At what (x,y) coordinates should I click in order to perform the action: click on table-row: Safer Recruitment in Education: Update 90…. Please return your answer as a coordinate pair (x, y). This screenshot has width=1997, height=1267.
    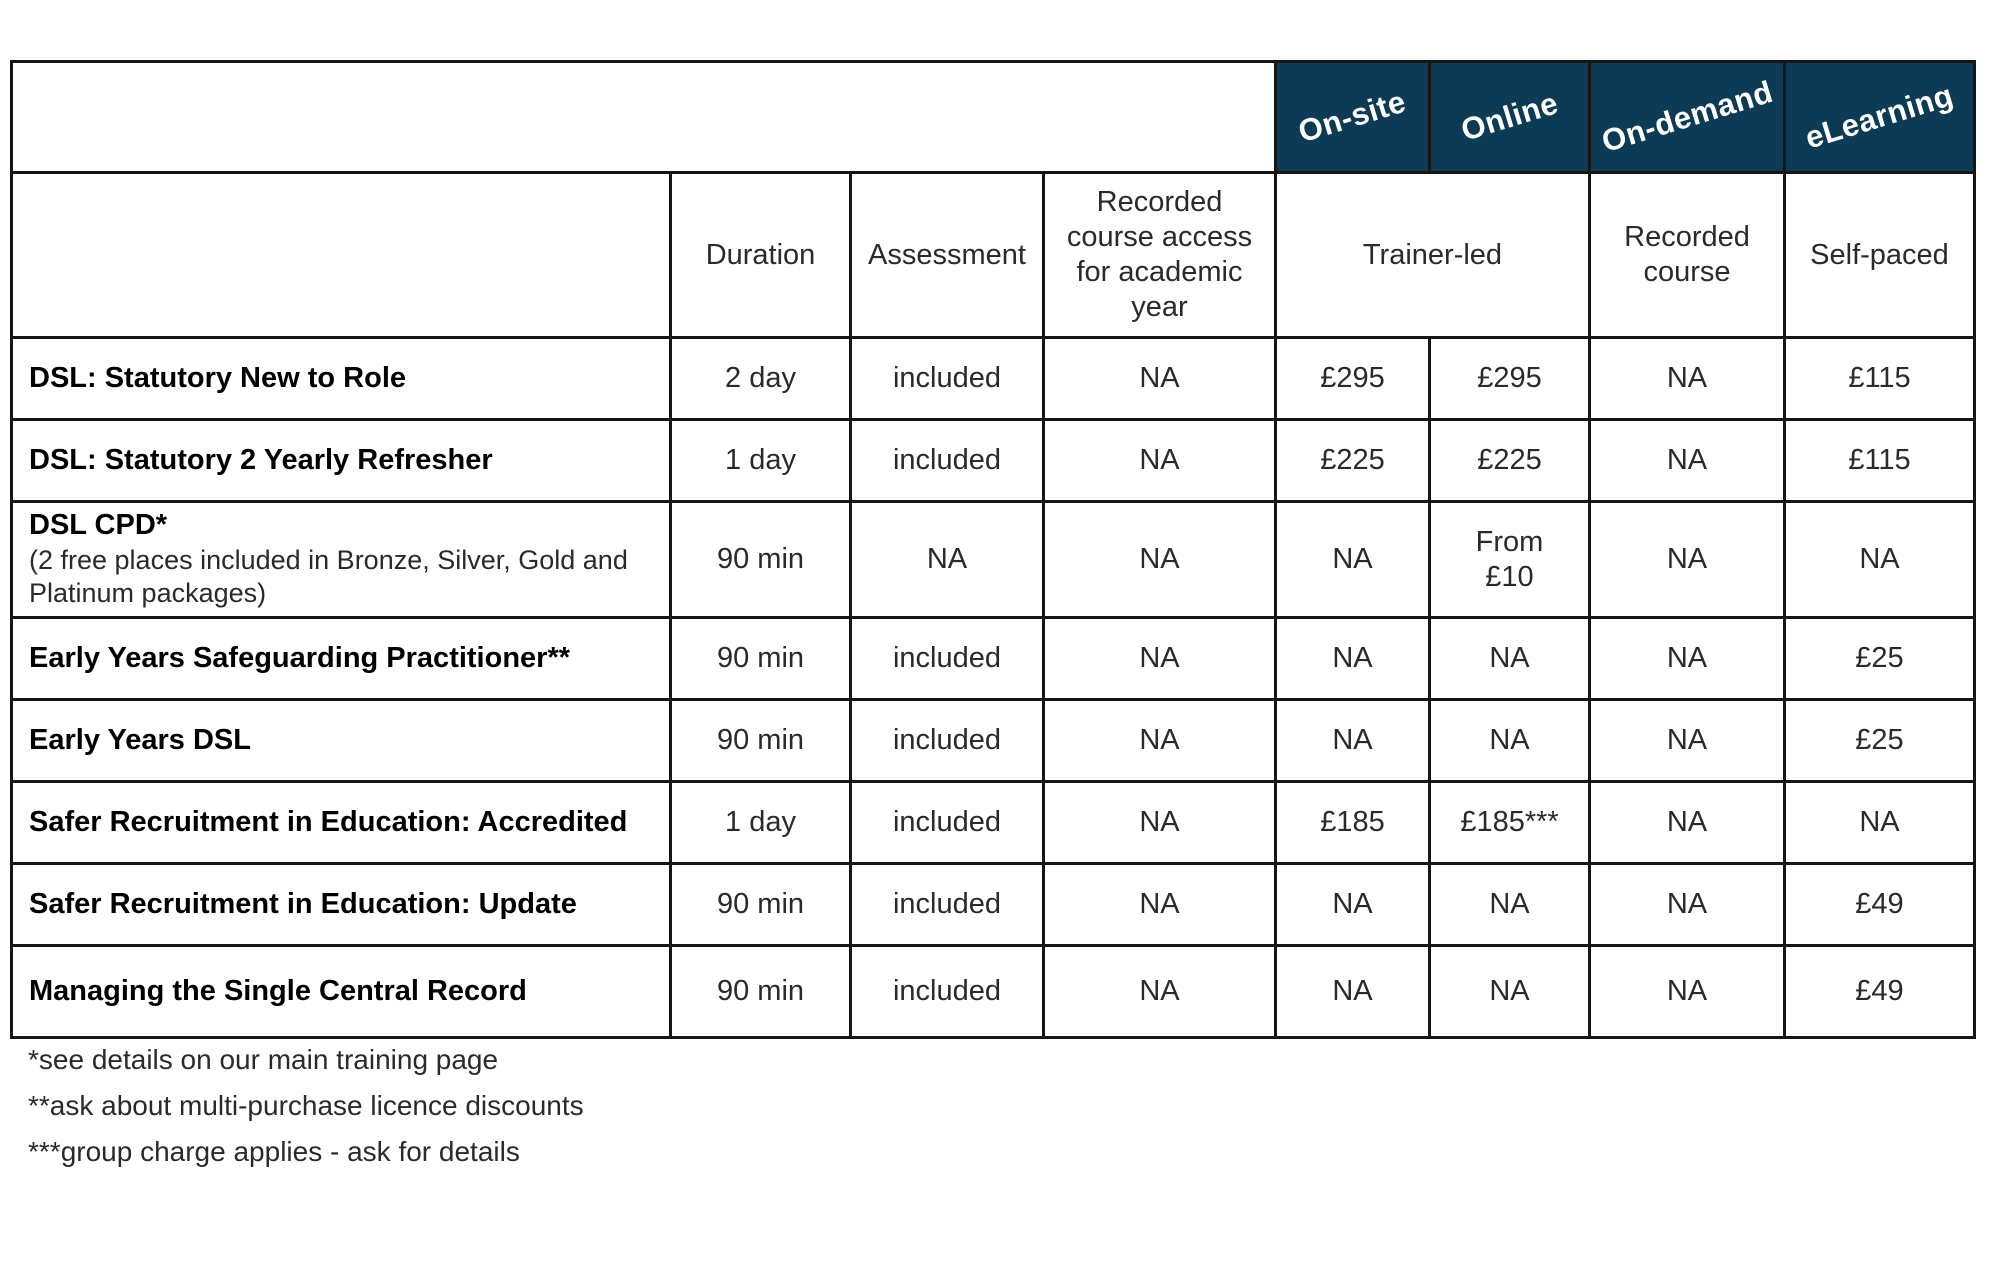
    Looking at the image, I should click on (993, 905).